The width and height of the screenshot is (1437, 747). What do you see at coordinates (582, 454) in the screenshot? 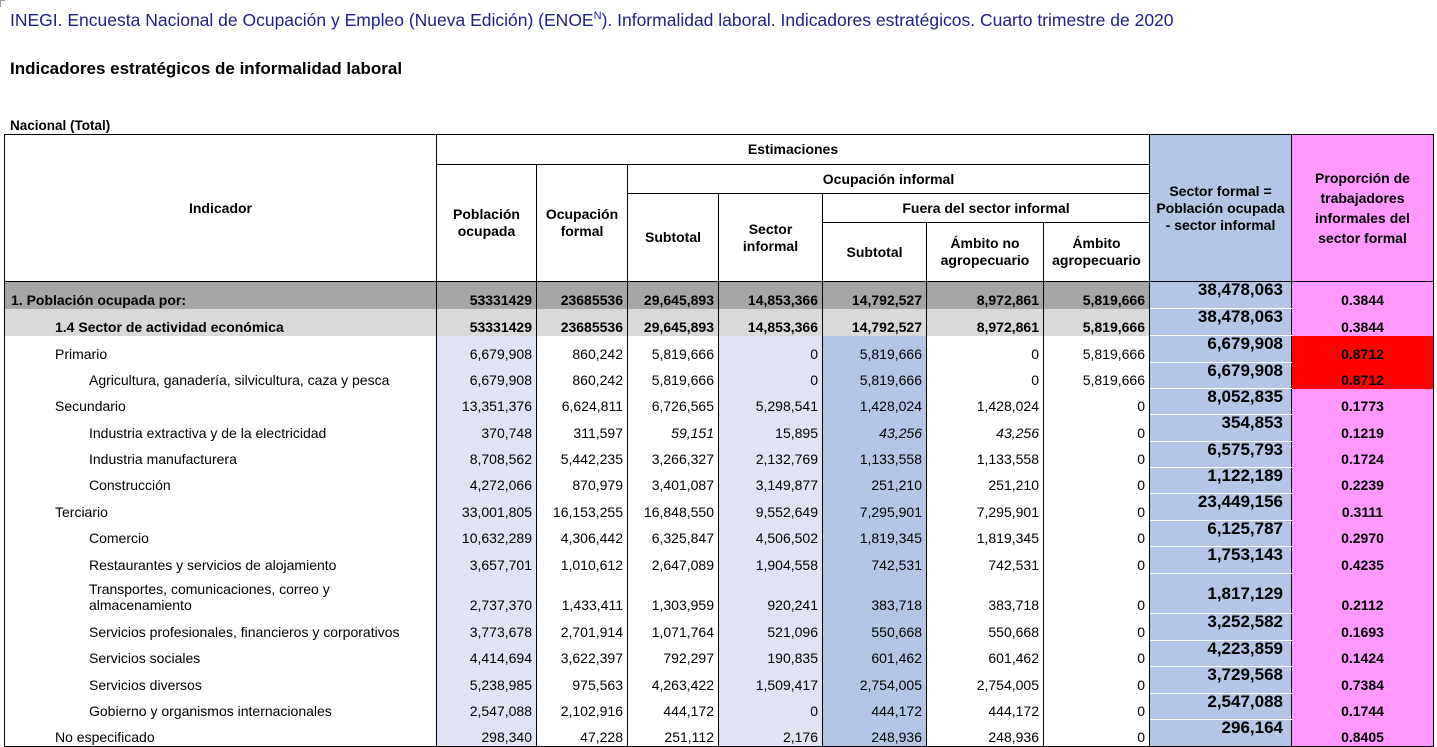
I see `cell-ocupacion-formal: 5,442,235` at bounding box center [582, 454].